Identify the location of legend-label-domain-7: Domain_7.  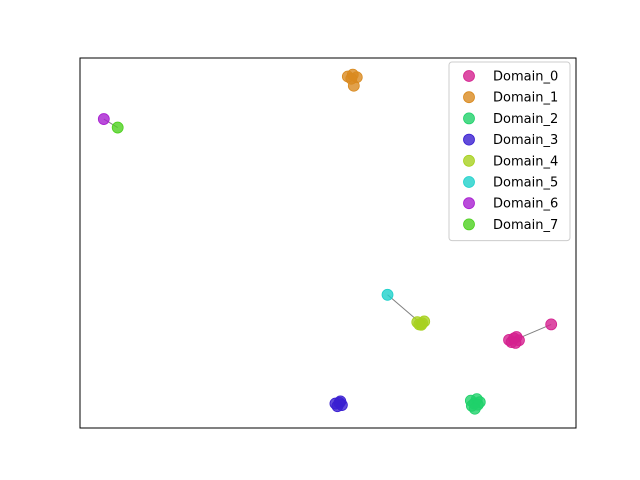
(525, 225).